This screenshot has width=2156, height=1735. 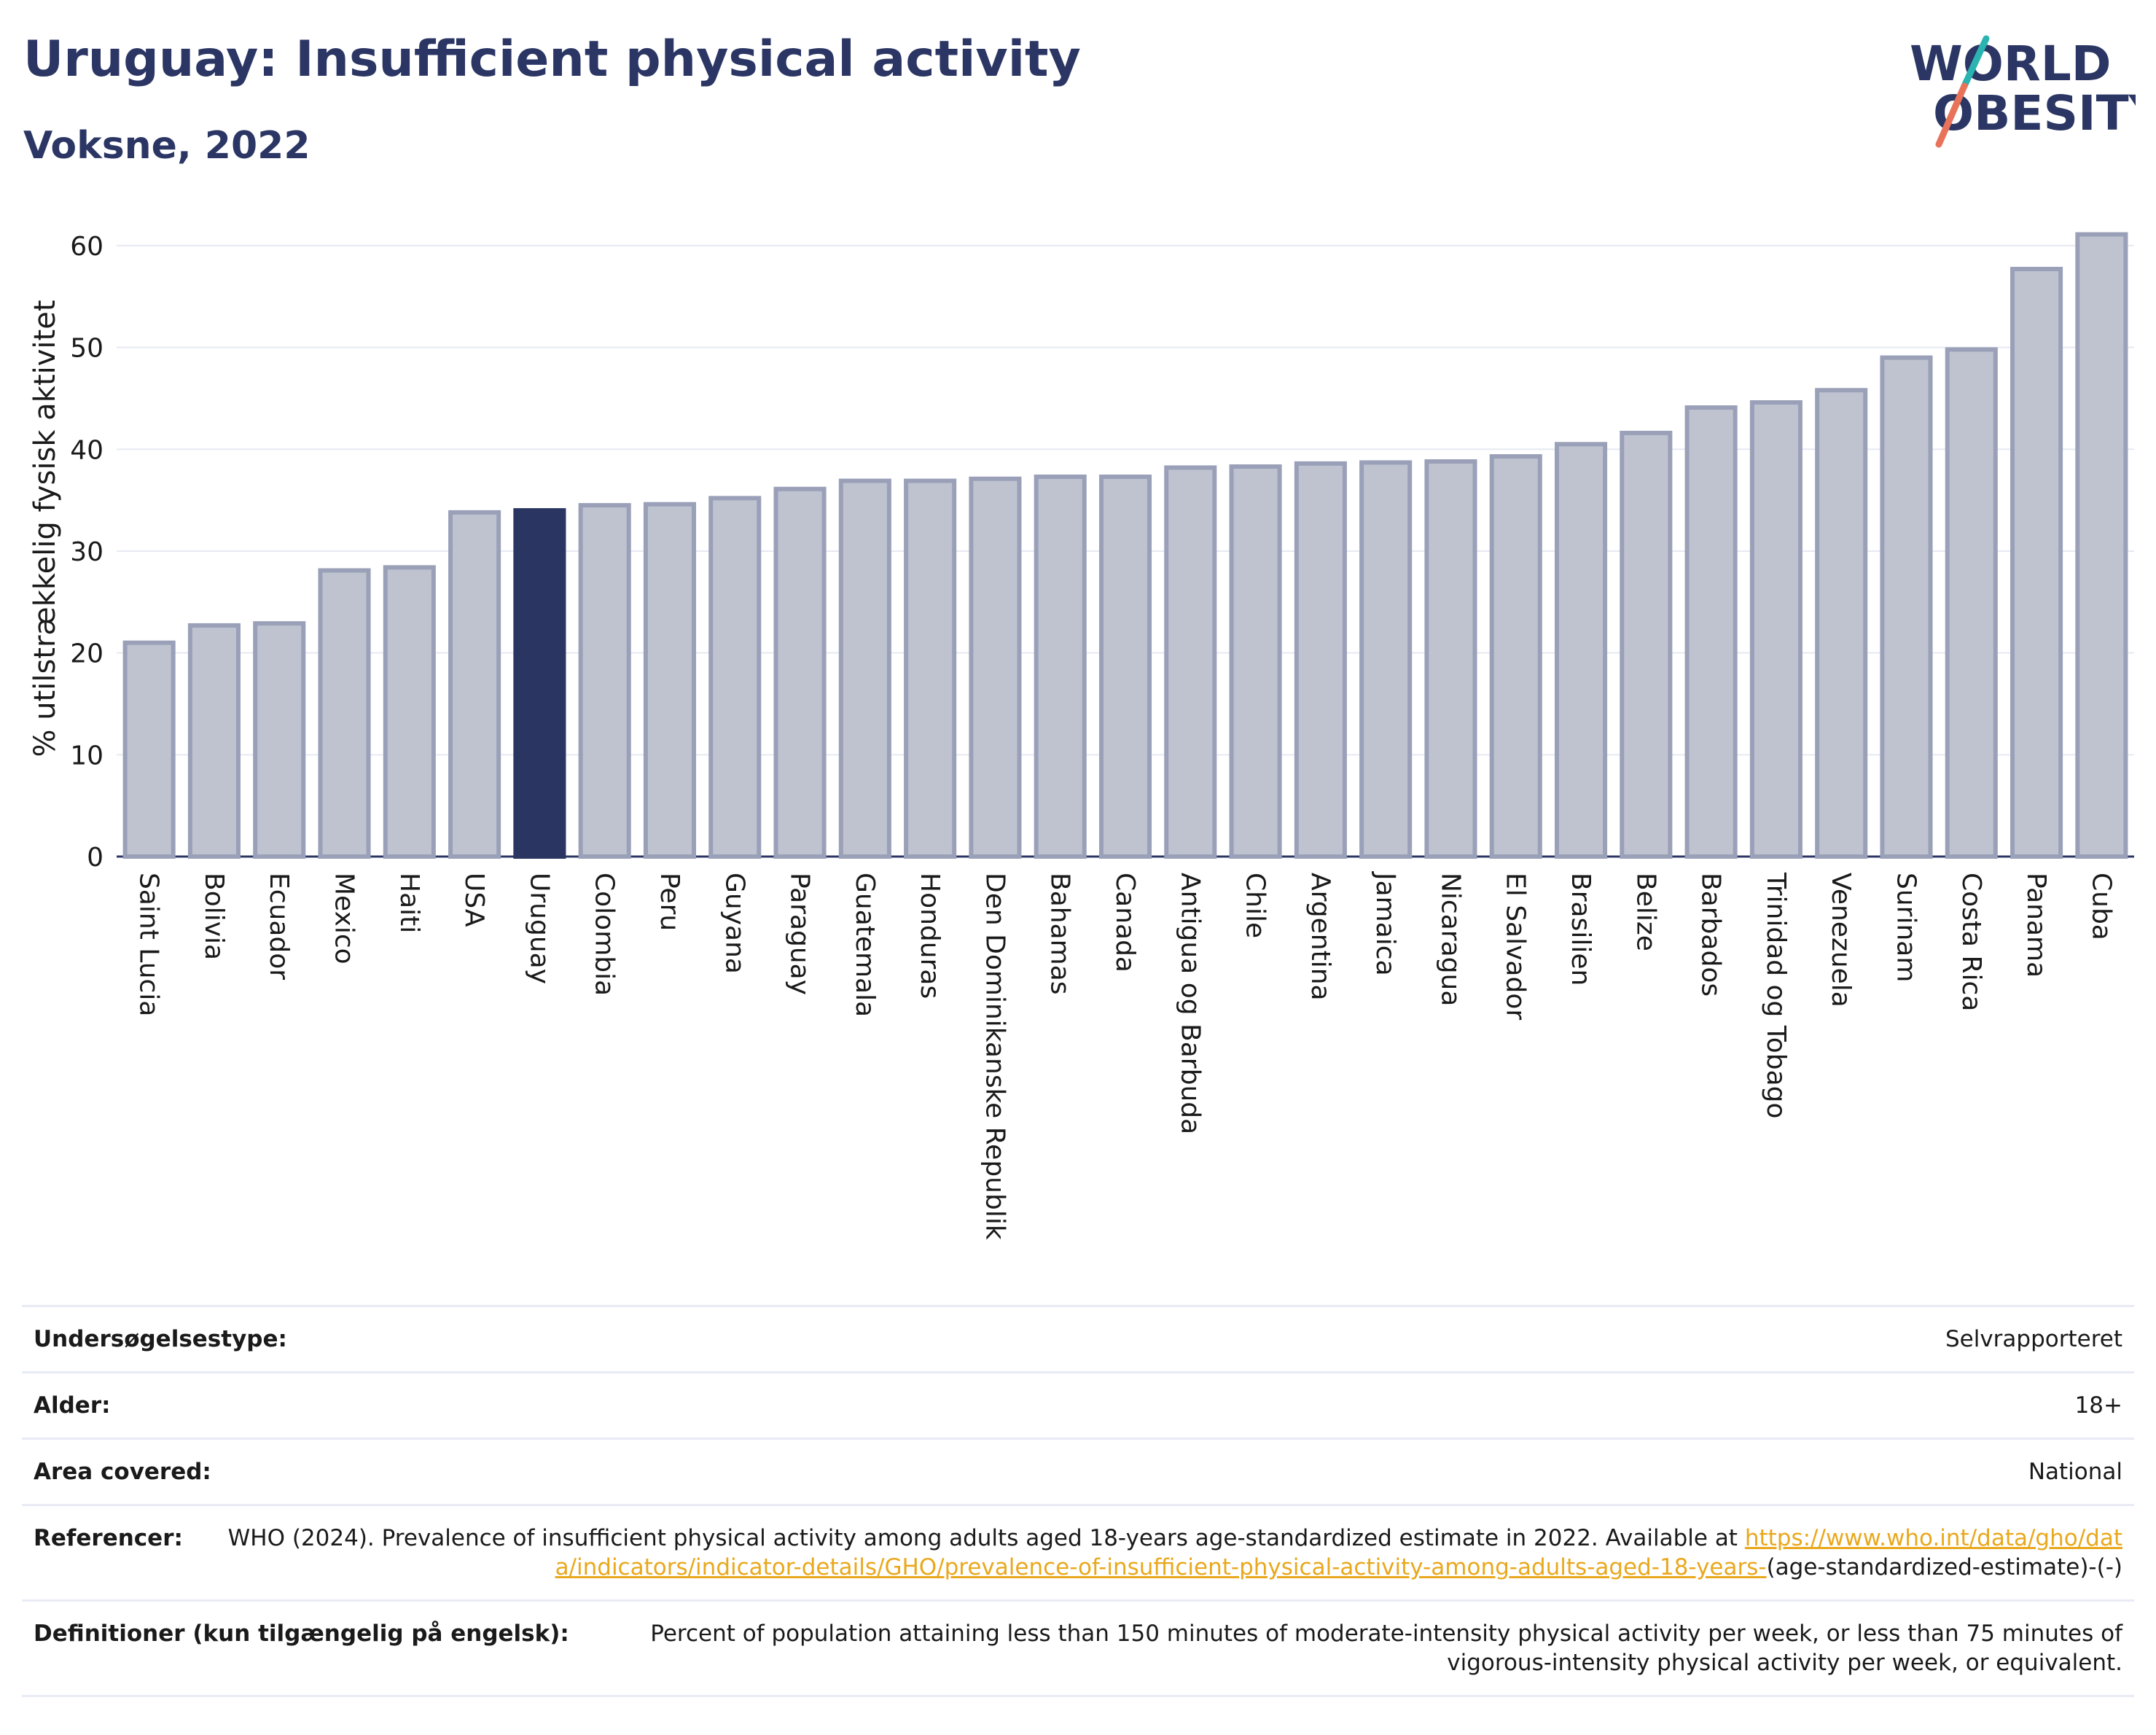 I want to click on x-tick-label: Jamaica, so click(x=1385, y=923).